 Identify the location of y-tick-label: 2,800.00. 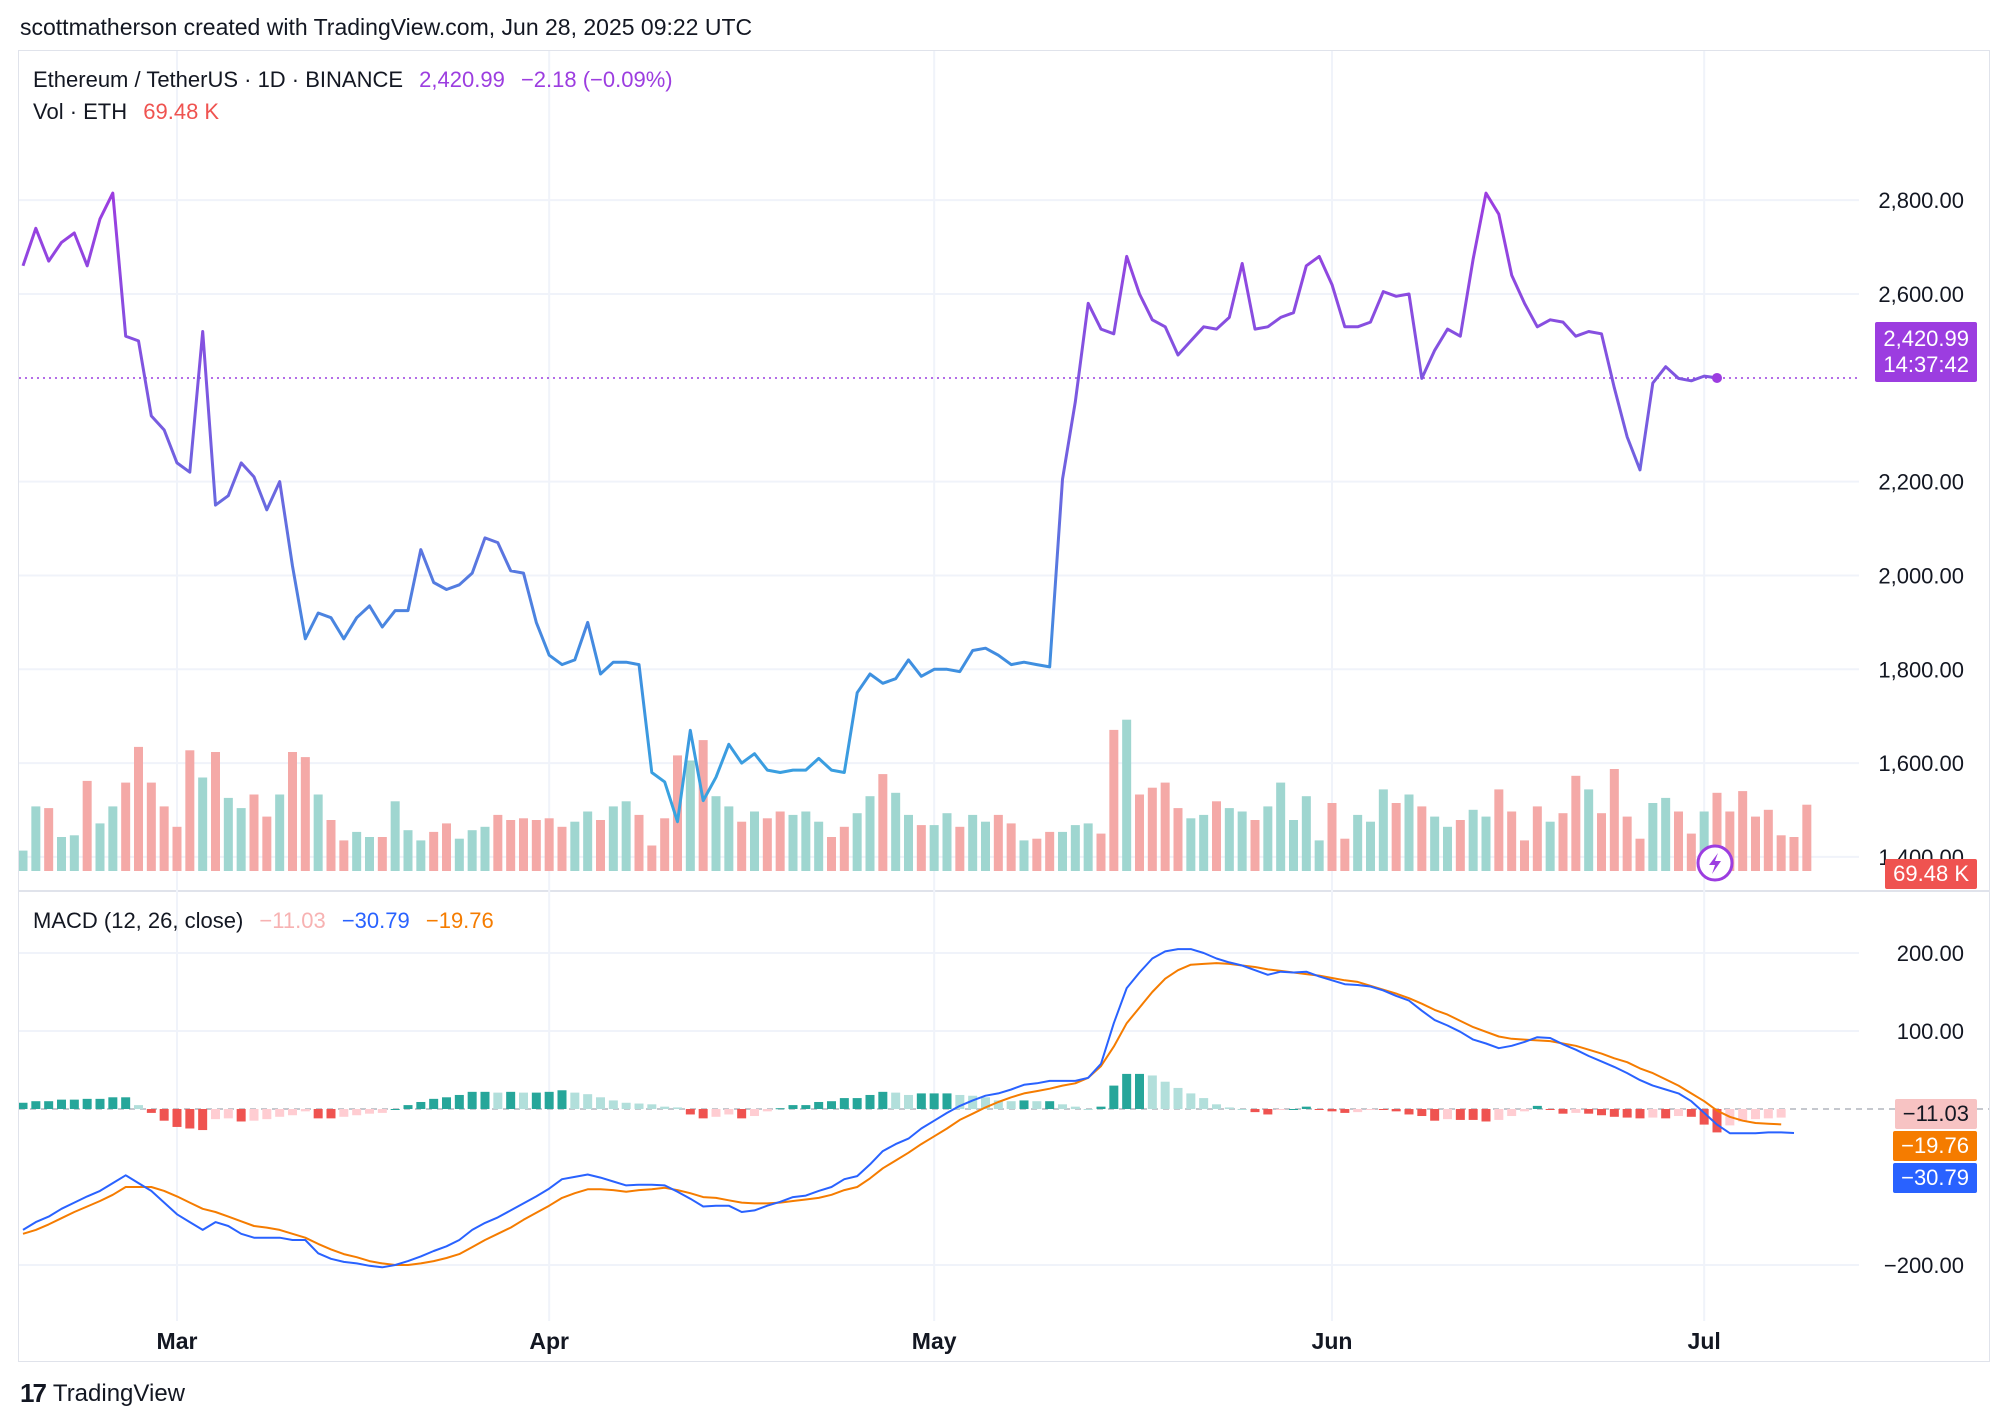
(1921, 200).